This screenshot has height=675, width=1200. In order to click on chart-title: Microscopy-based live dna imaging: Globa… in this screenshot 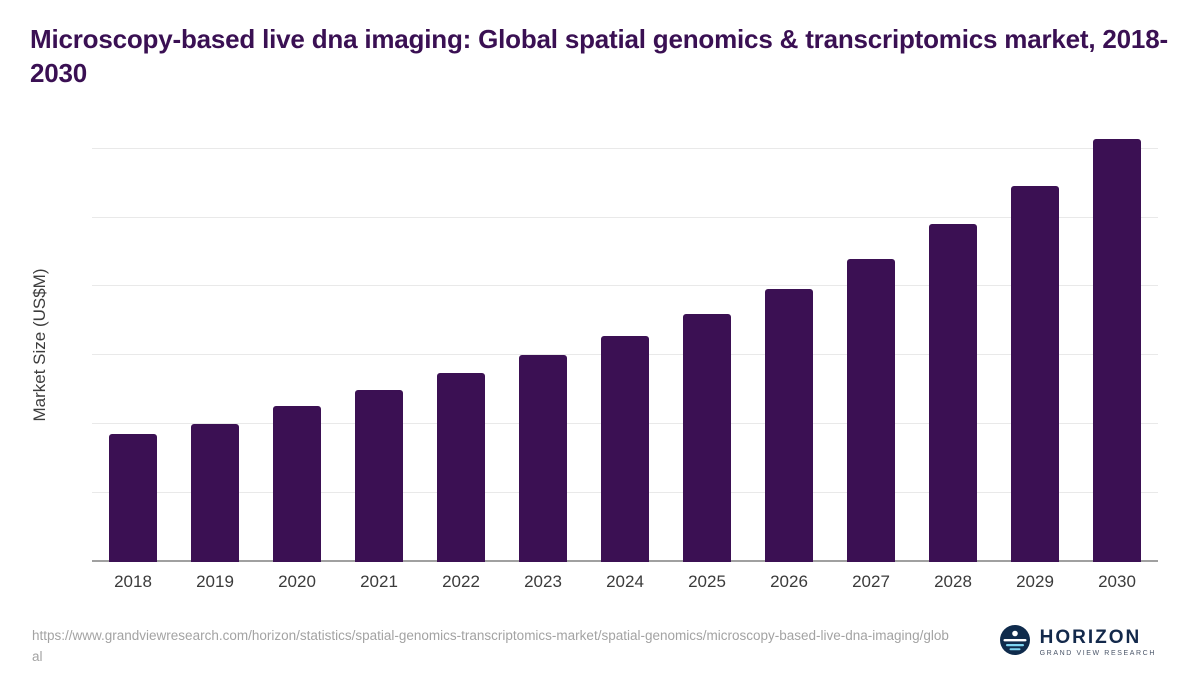, I will do `click(599, 56)`.